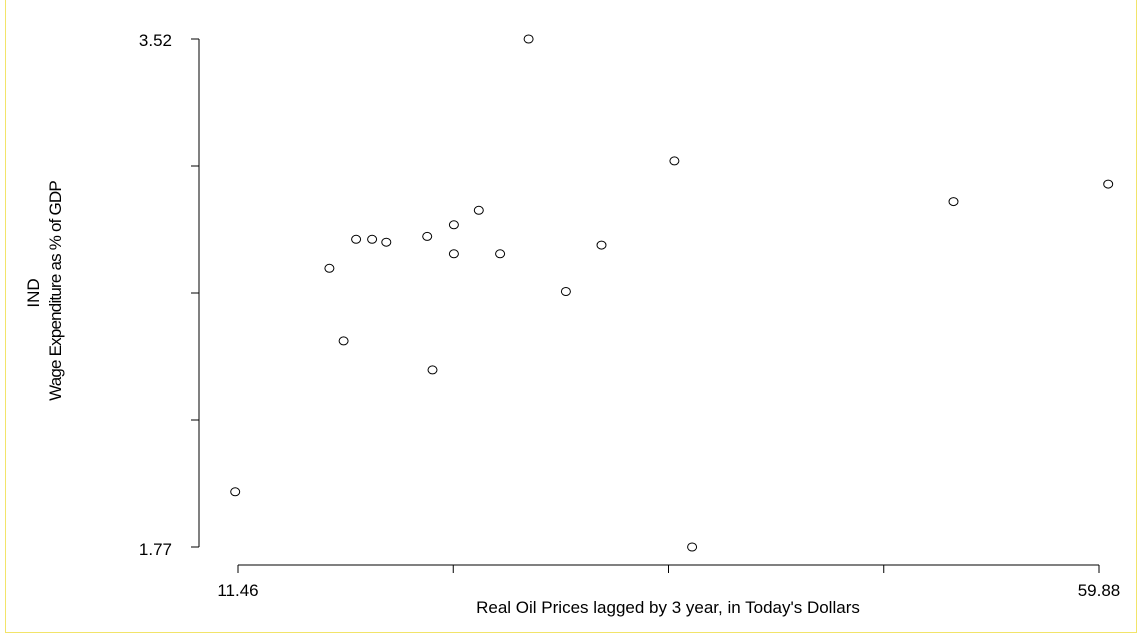  Describe the element at coordinates (155, 40) in the screenshot. I see `y-tick-label-top: 3.52` at that location.